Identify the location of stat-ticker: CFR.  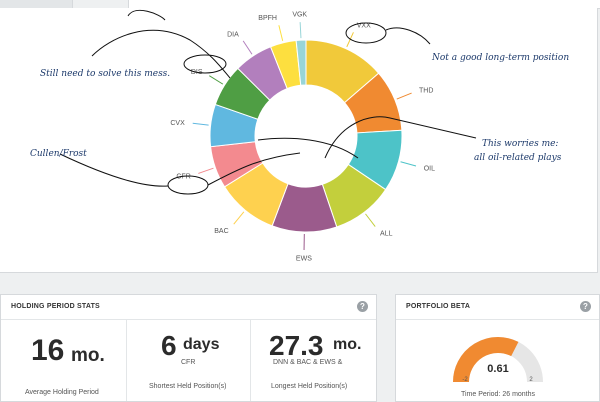
(188, 362).